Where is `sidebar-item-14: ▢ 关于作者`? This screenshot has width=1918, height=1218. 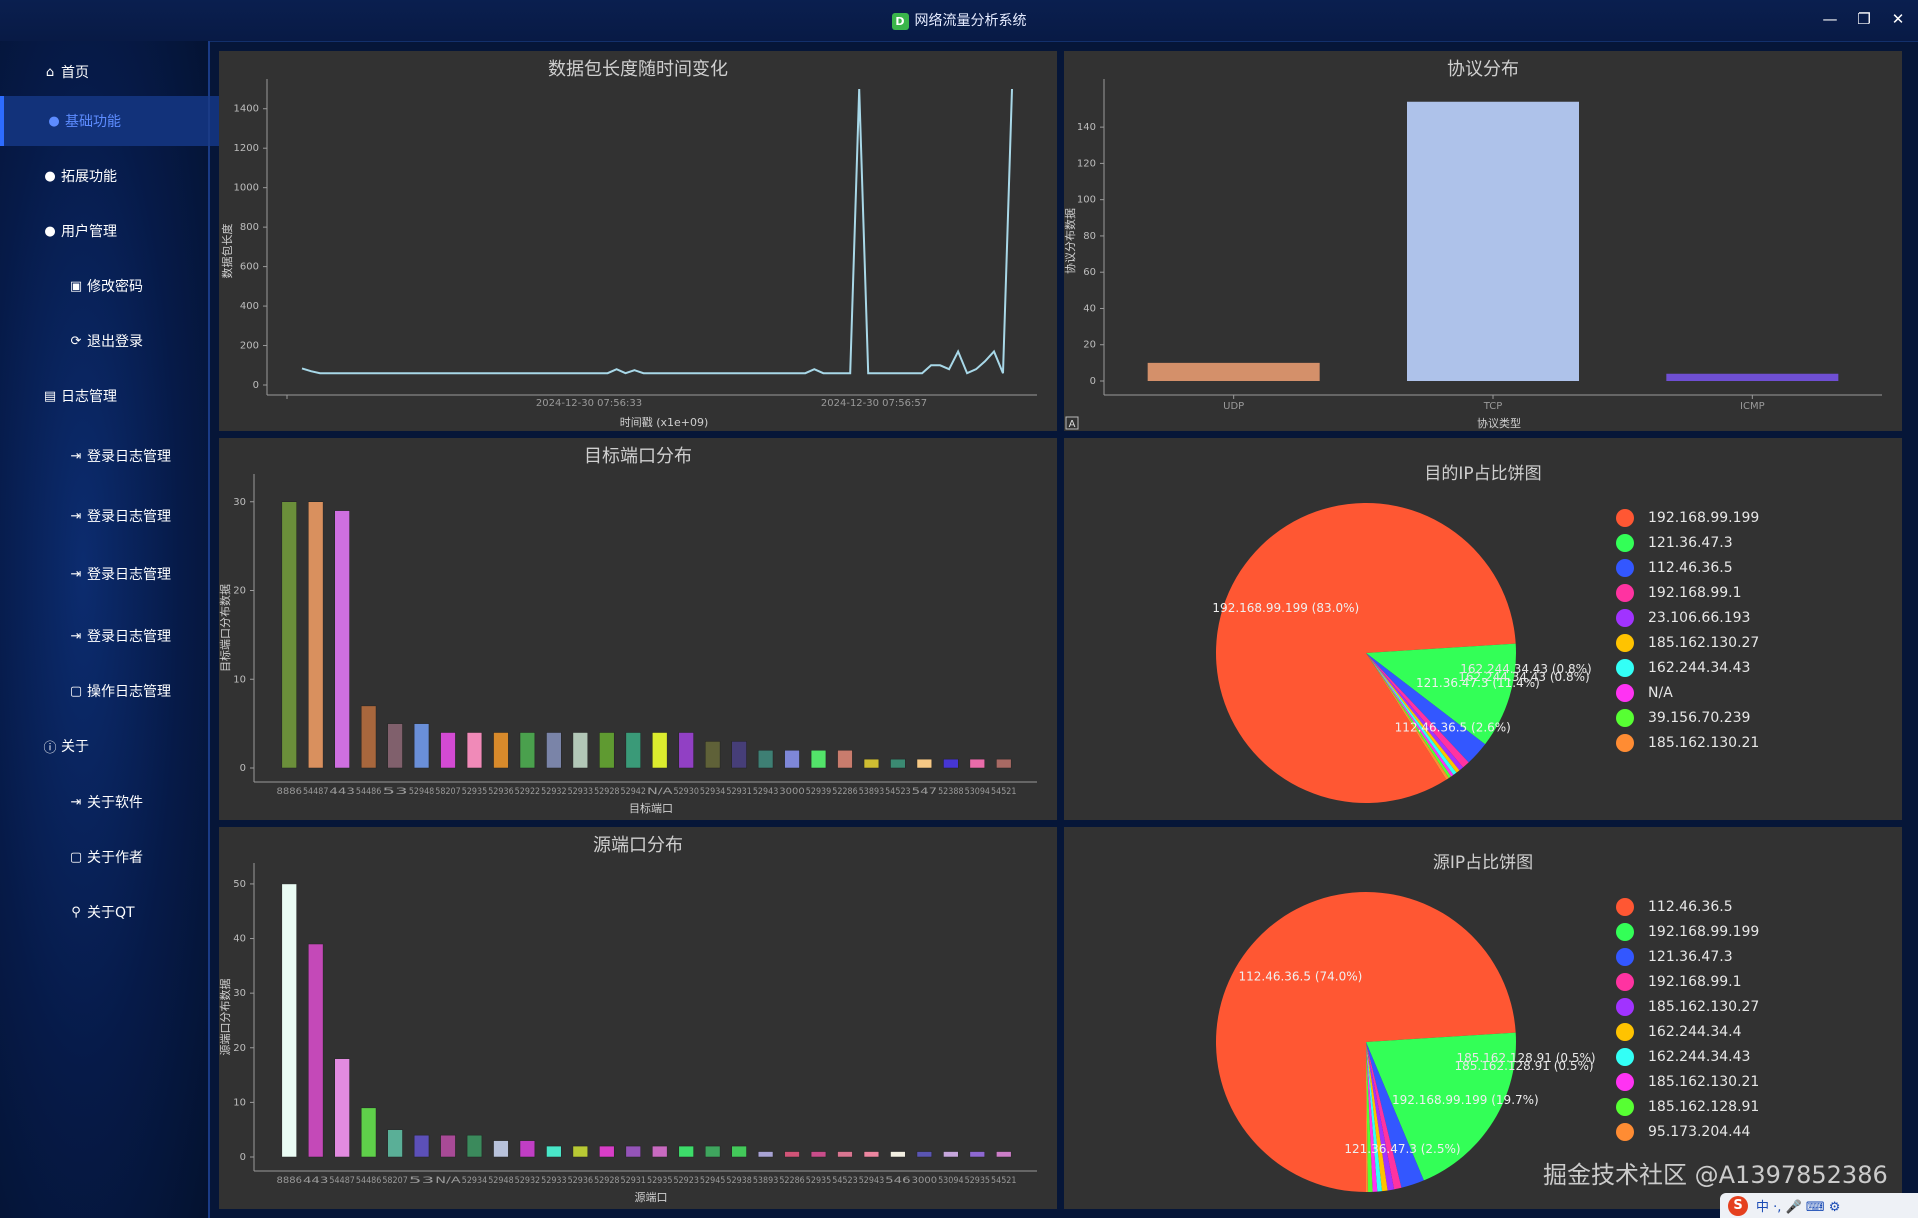 sidebar-item-14: ▢ 关于作者 is located at coordinates (136, 857).